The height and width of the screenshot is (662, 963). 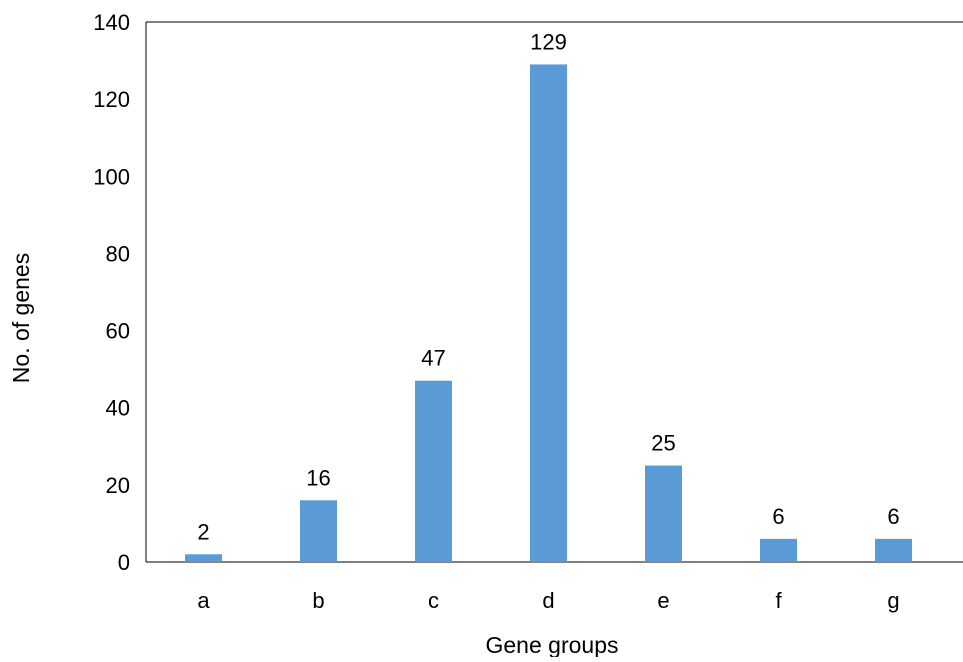 I want to click on y-tick-label: 80, so click(x=118, y=253).